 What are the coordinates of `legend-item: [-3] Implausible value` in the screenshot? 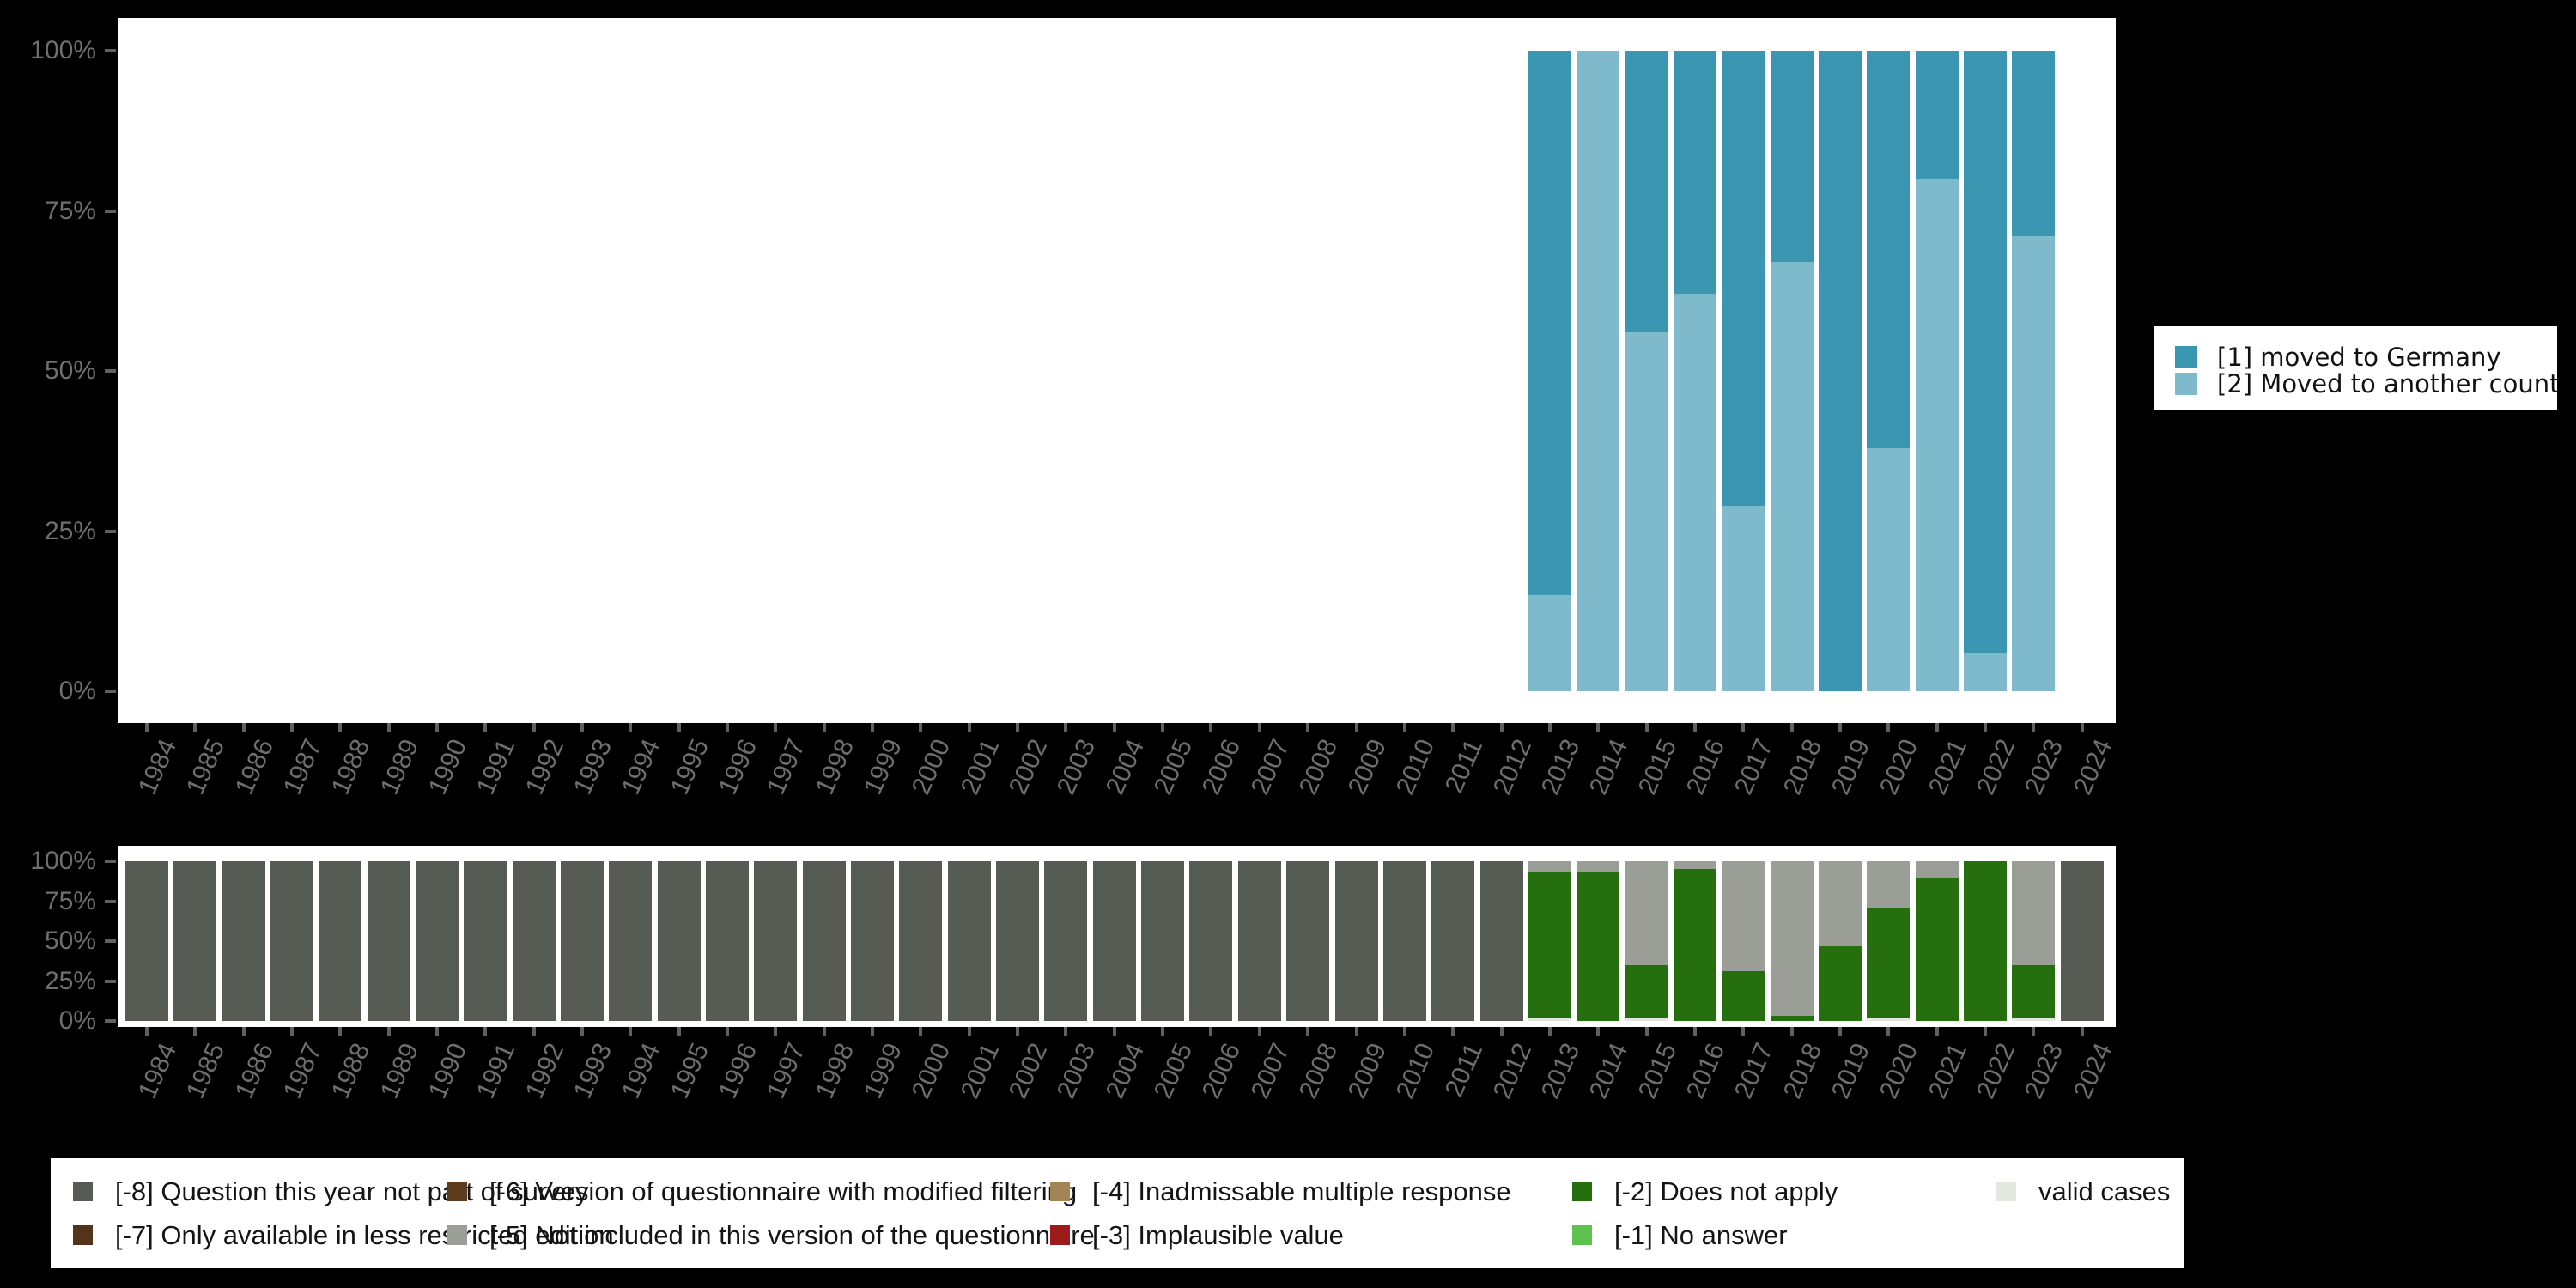 It's located at (1311, 1235).